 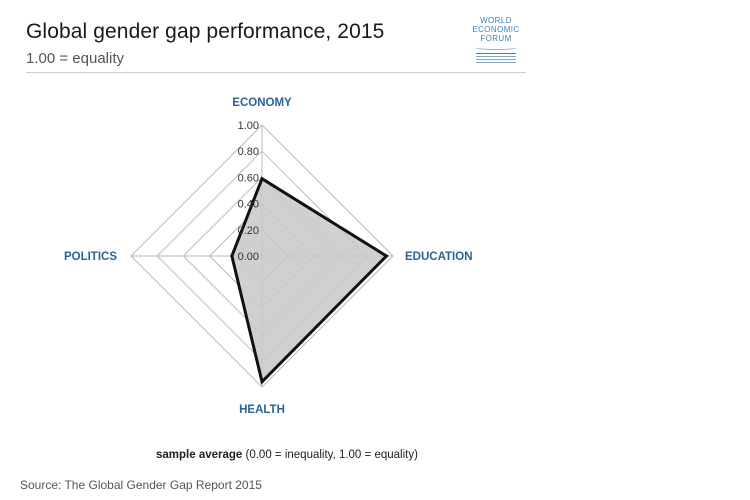 I want to click on tick-label-0-00: 0.00, so click(x=248, y=257).